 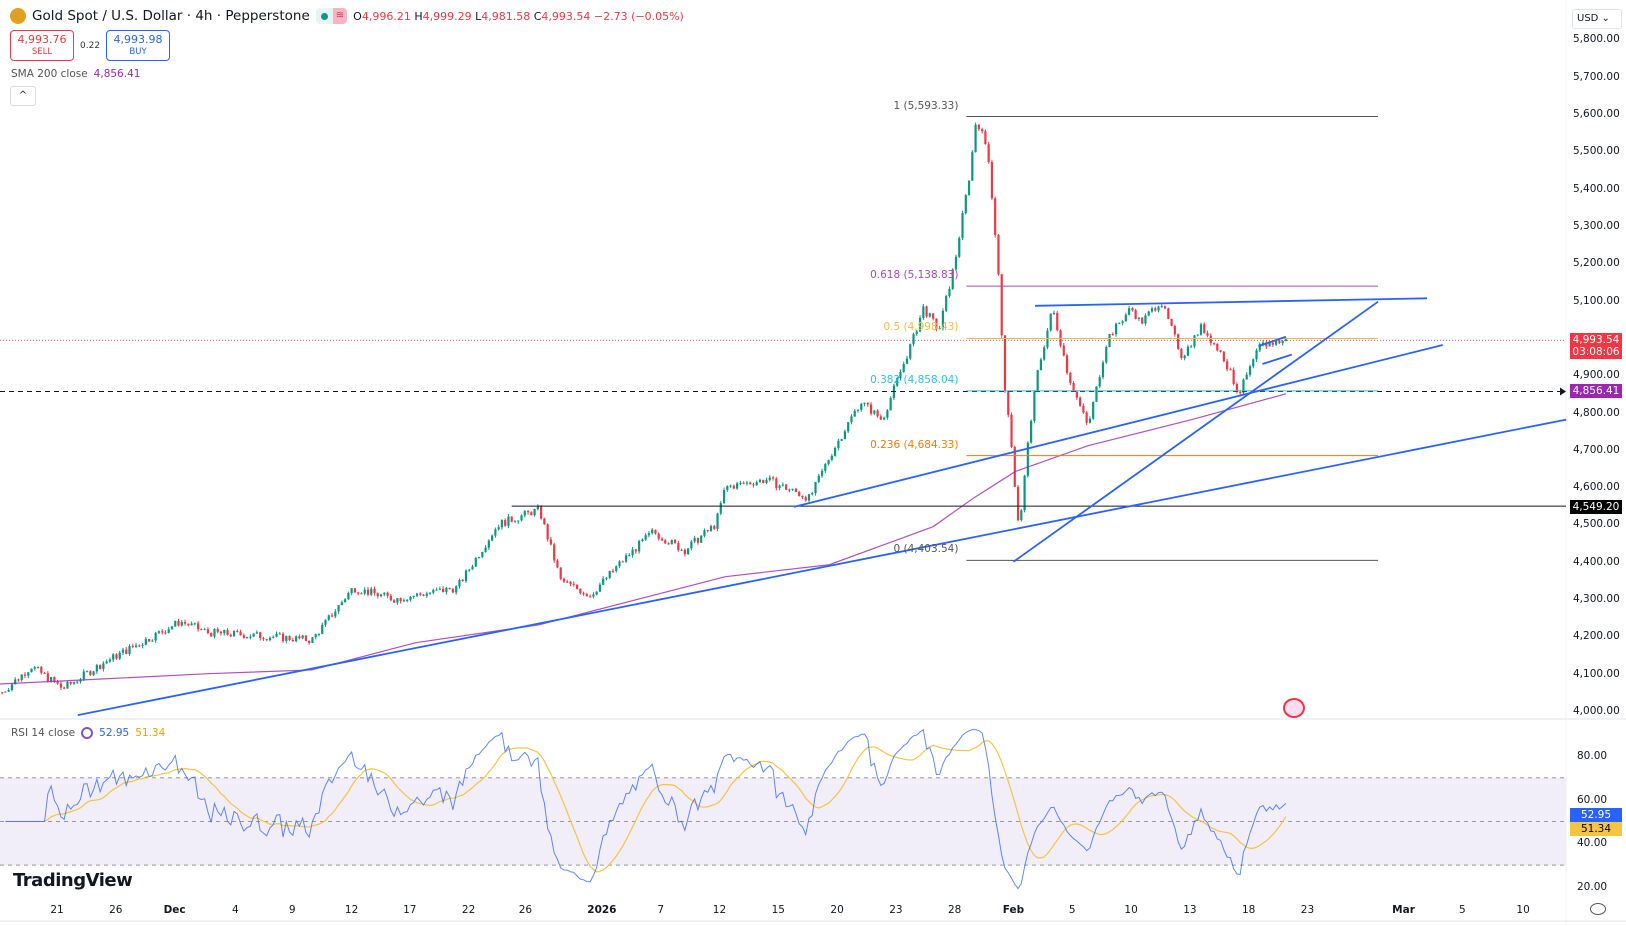 I want to click on price-tick-label: 4,400.00, so click(x=1596, y=561).